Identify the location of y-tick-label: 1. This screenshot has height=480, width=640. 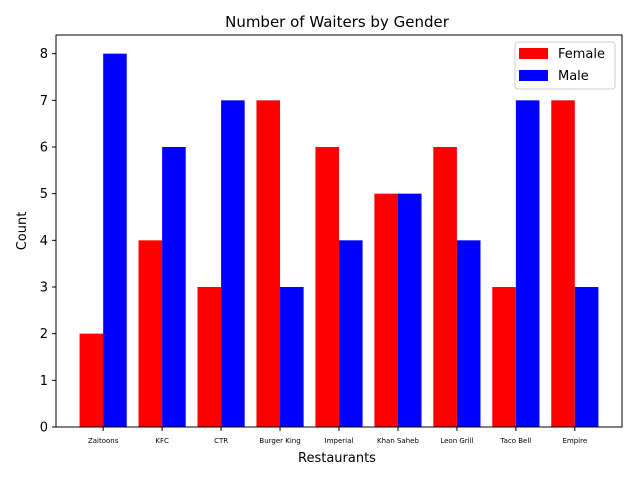
(44, 381).